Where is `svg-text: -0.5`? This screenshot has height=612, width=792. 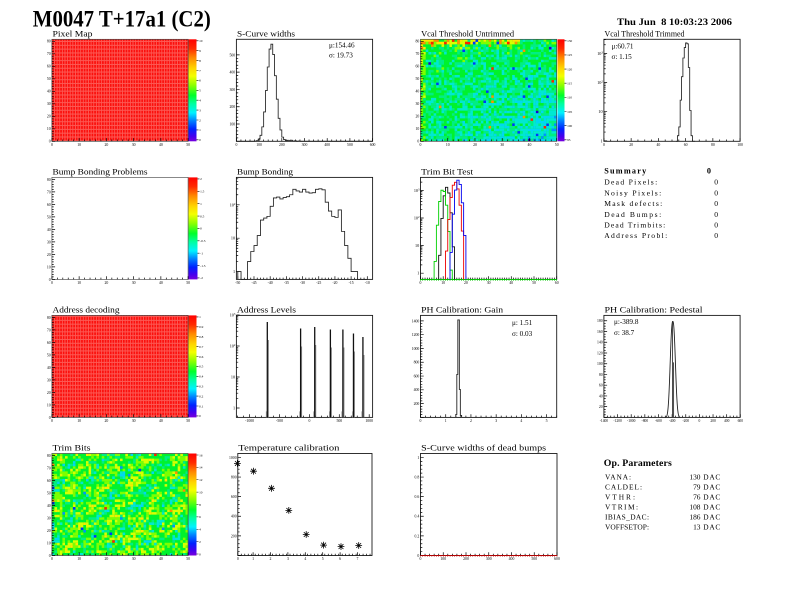
svg-text: -0.5 is located at coordinates (203, 241).